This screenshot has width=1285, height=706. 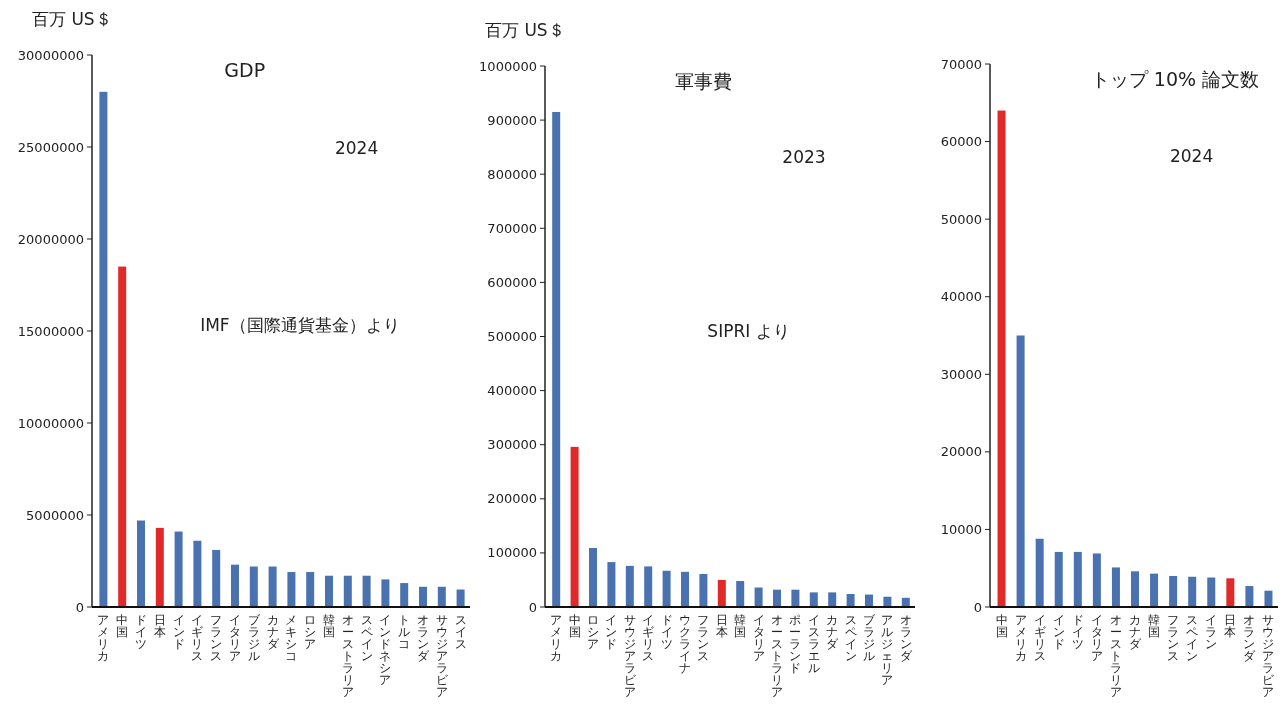 I want to click on y-tick-label: 70000, so click(x=961, y=64).